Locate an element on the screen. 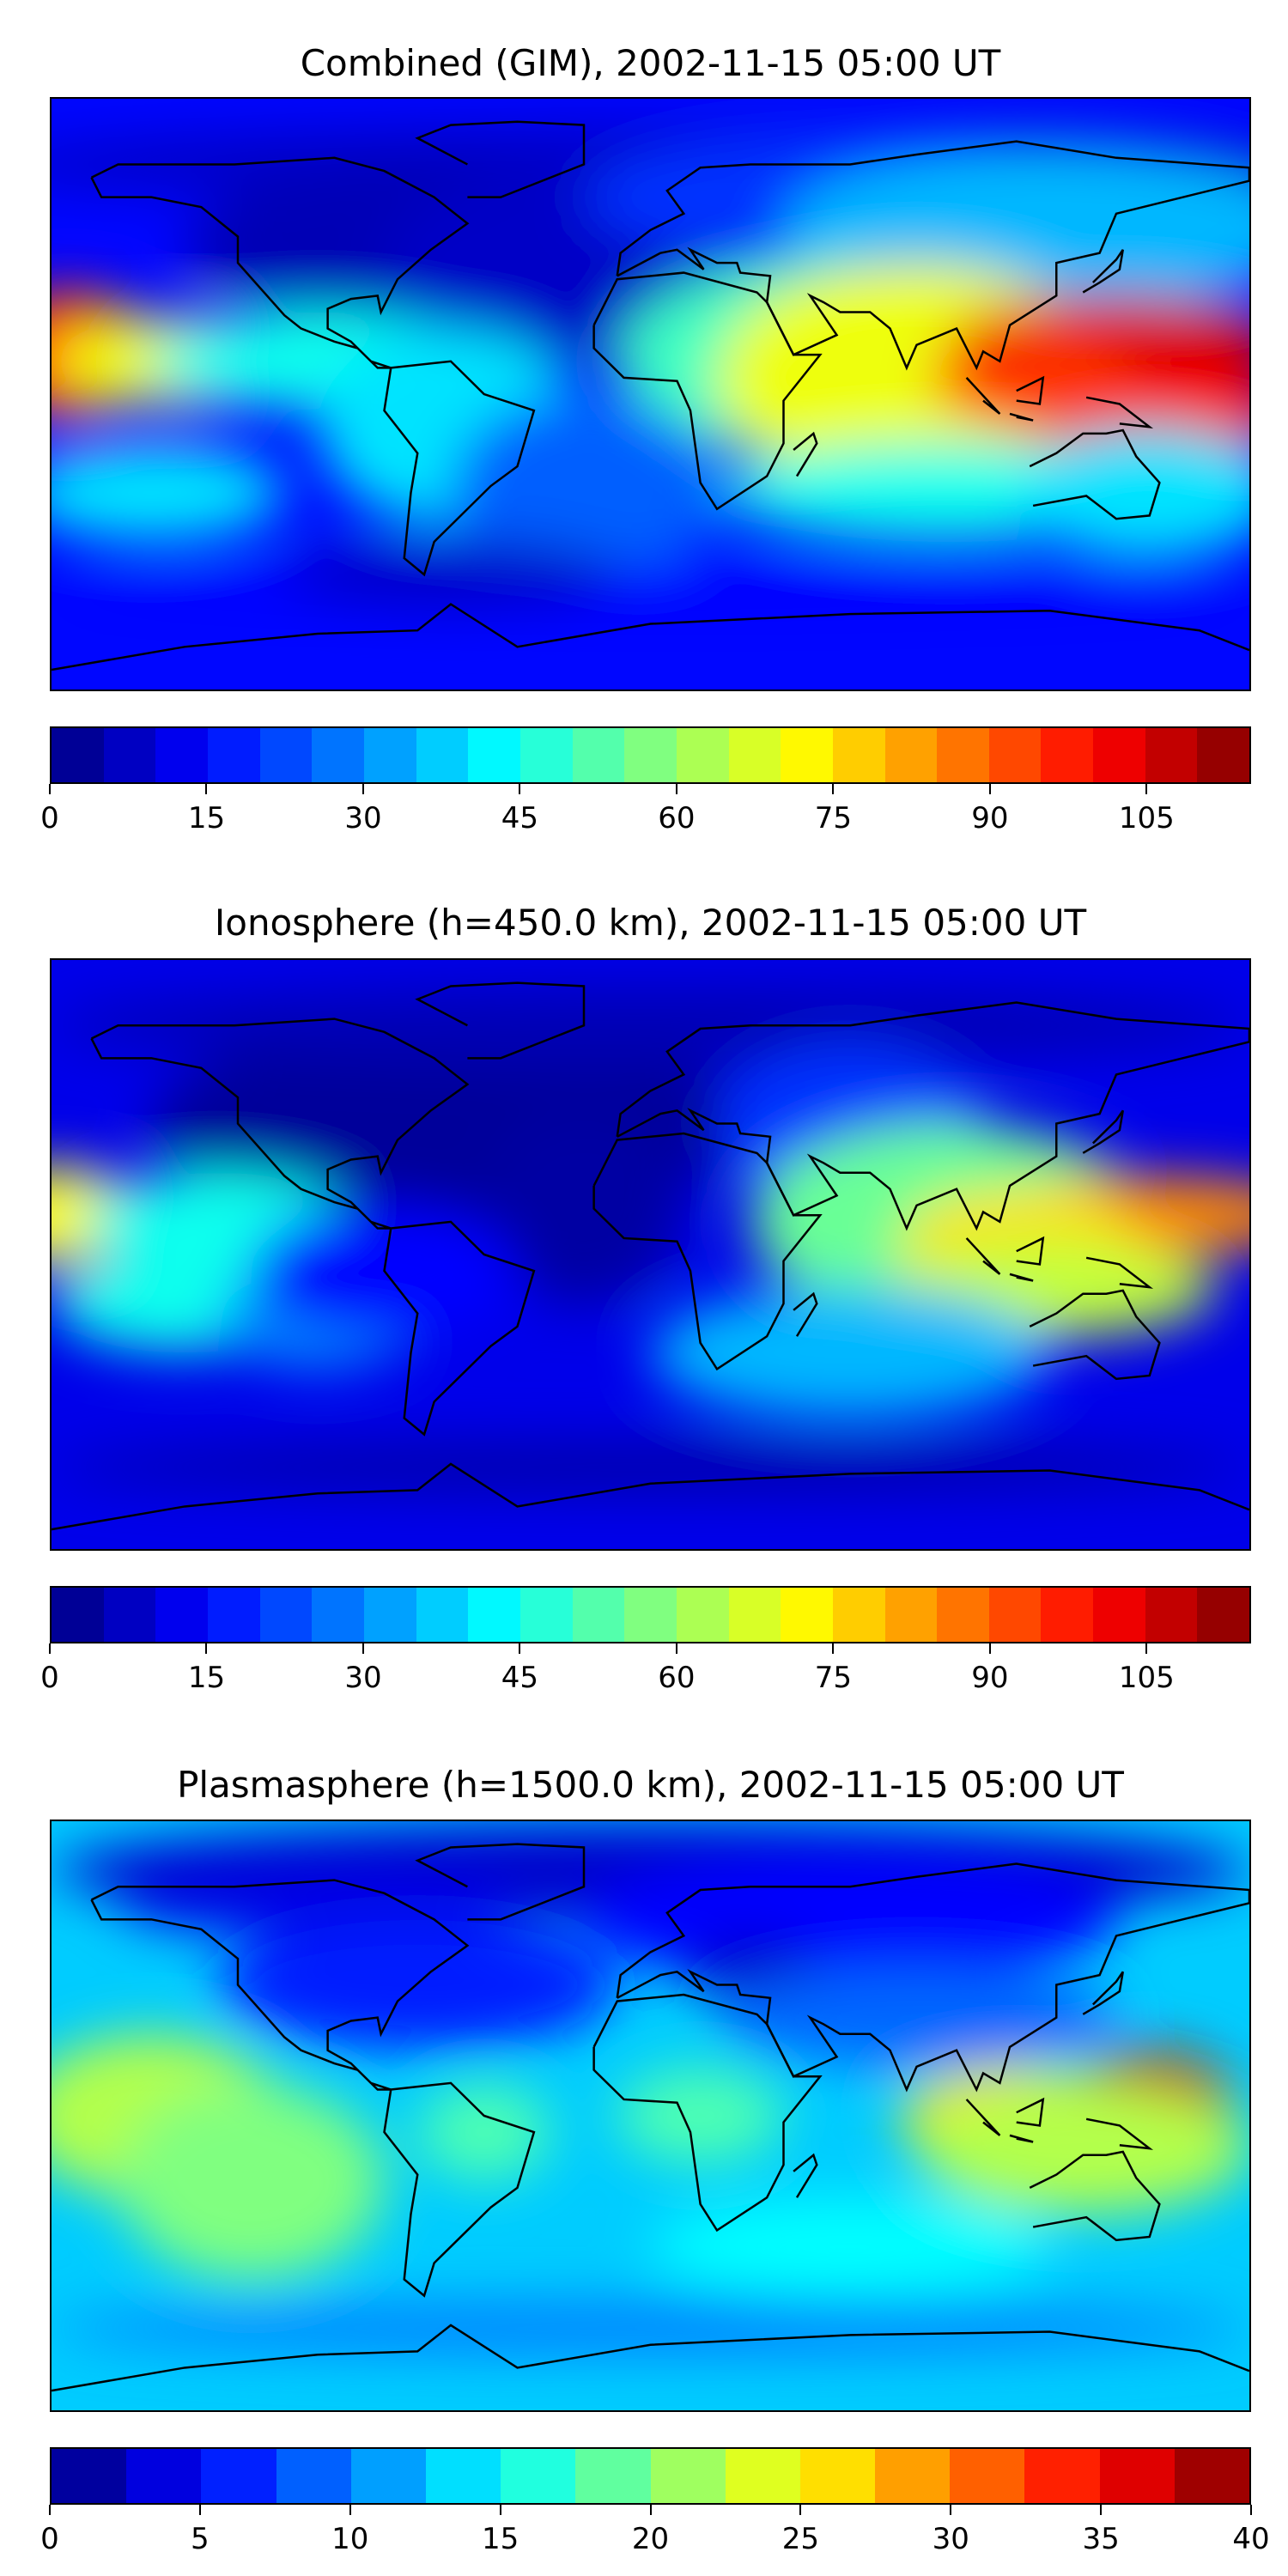 Image resolution: width=1288 pixels, height=2576 pixels. colorbar-tick-label: 45 is located at coordinates (520, 1678).